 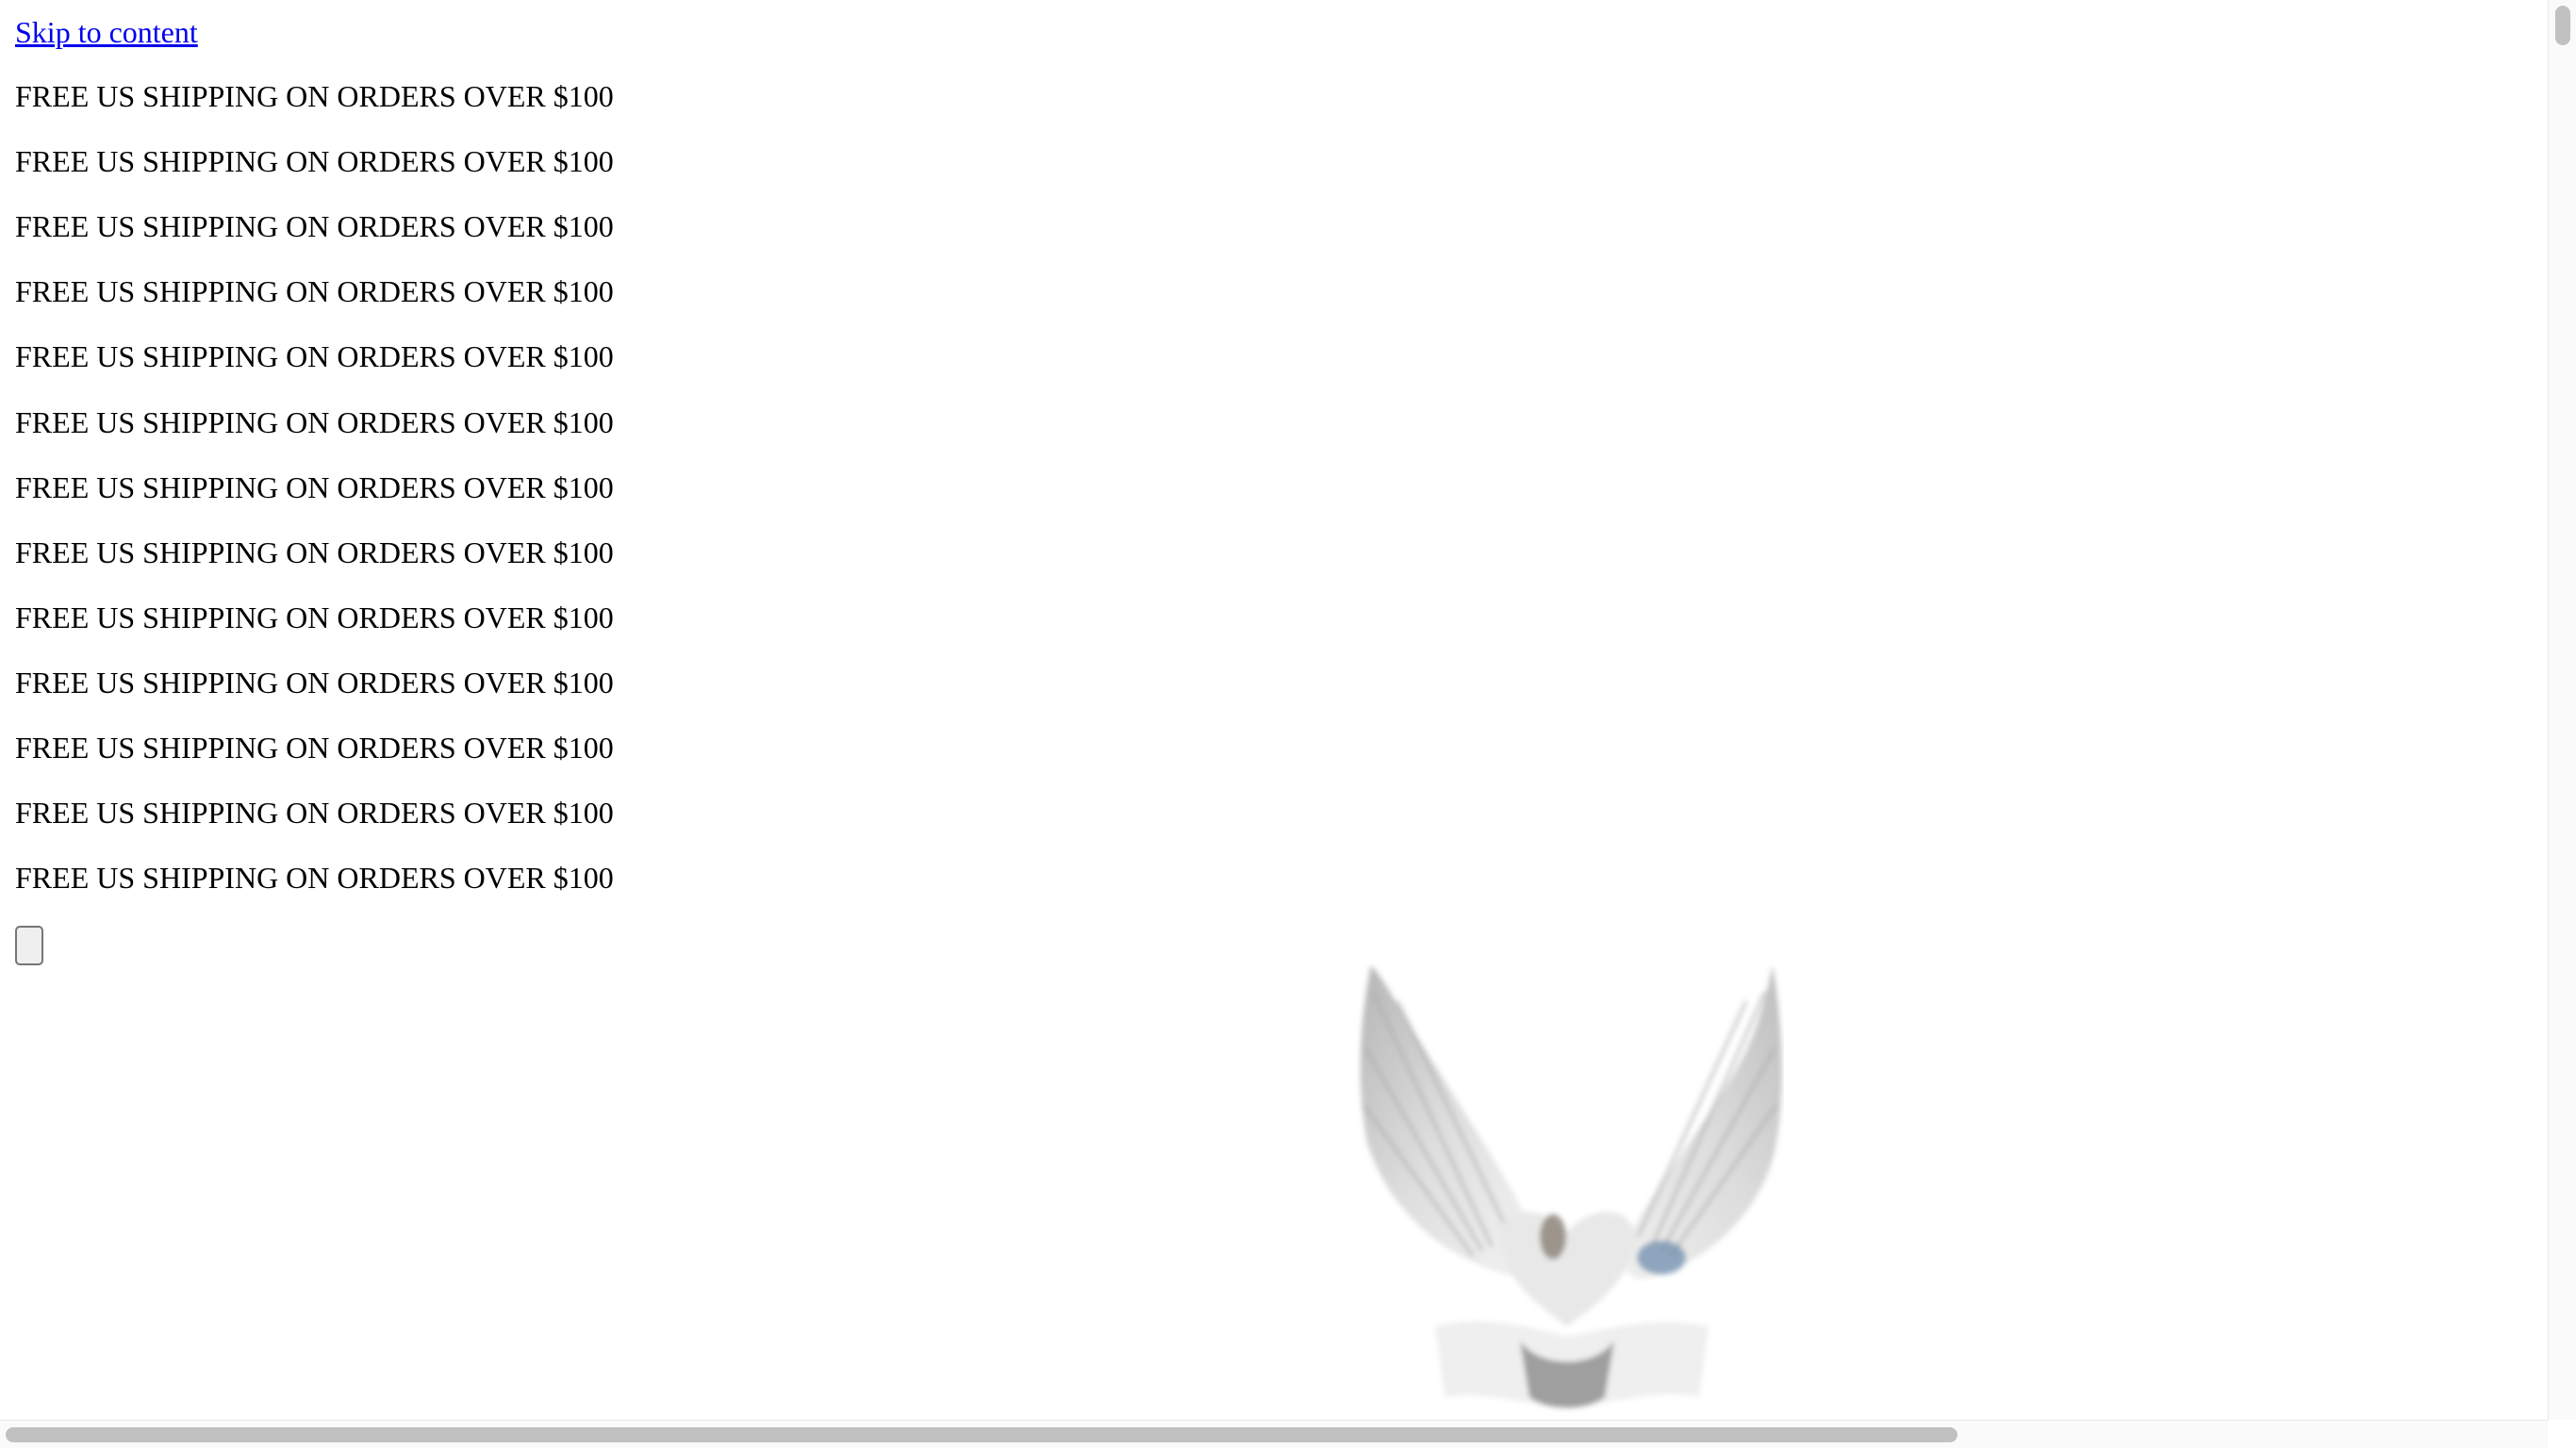 I want to click on scrollbar-corner, so click(x=2562, y=1434).